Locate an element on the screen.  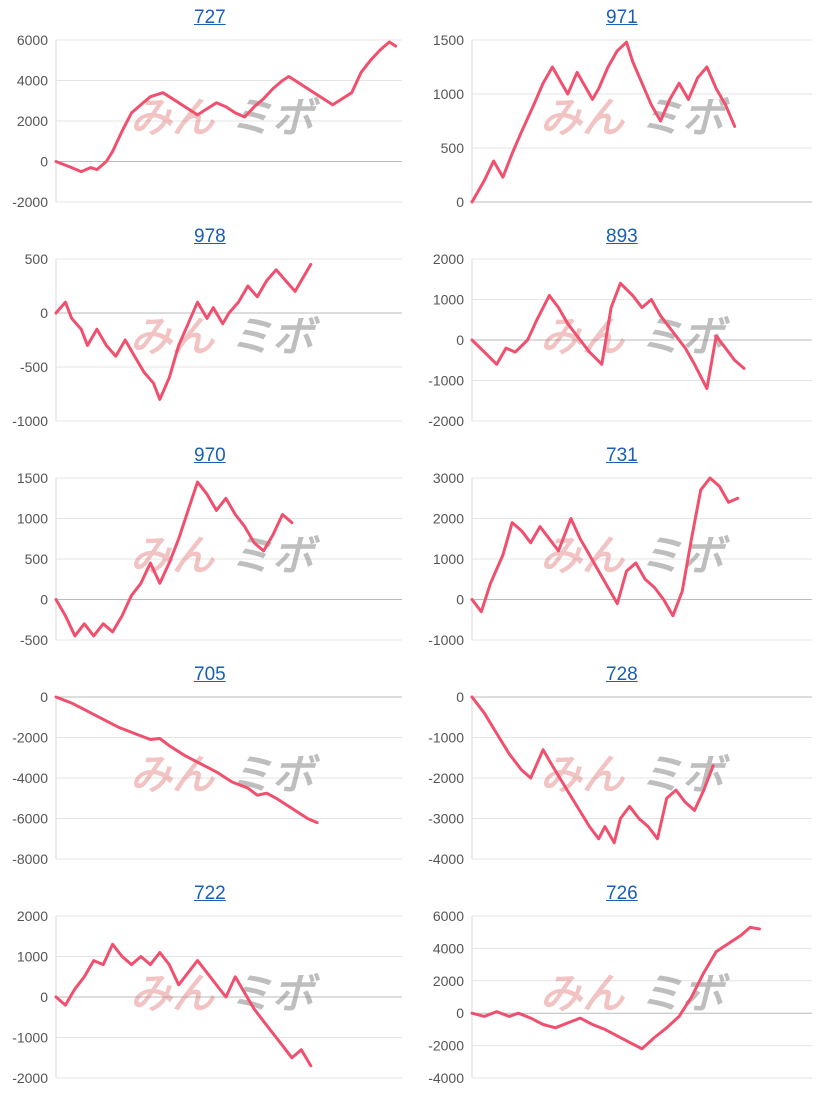
line-chart: 0 500 1000 1500 みん ミボ is located at coordinates (622, 121).